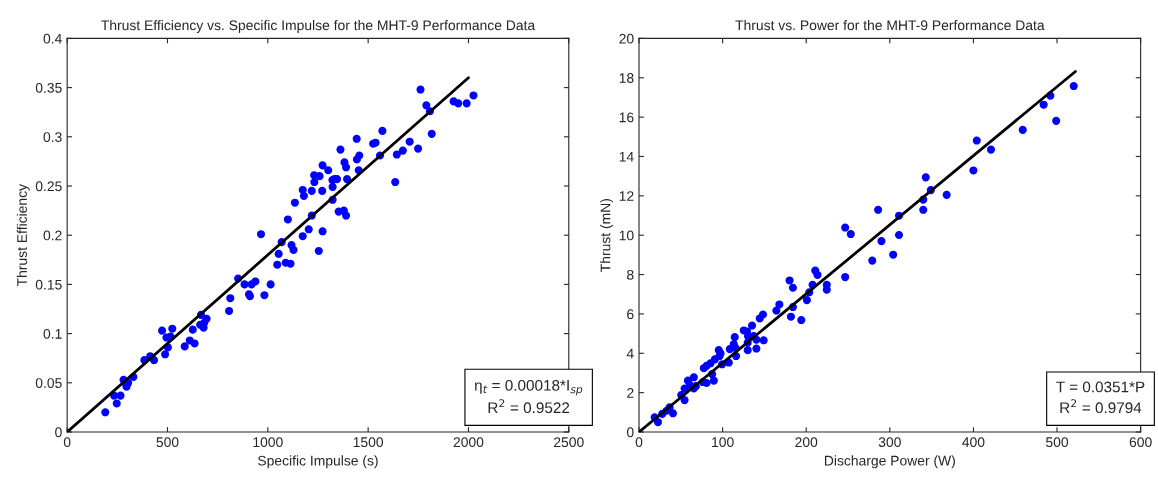 Image resolution: width=1158 pixels, height=480 pixels. Describe the element at coordinates (723, 442) in the screenshot. I see `x-tick-label: 100` at that location.